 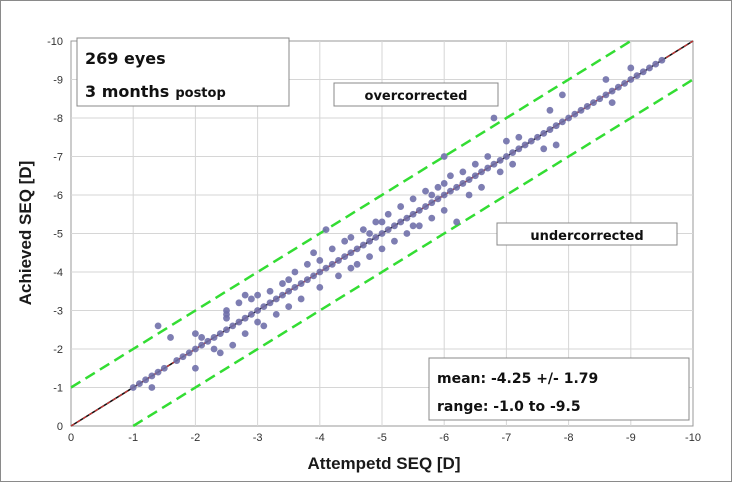 What do you see at coordinates (587, 234) in the screenshot?
I see `undercorrected-box: undercorrected` at bounding box center [587, 234].